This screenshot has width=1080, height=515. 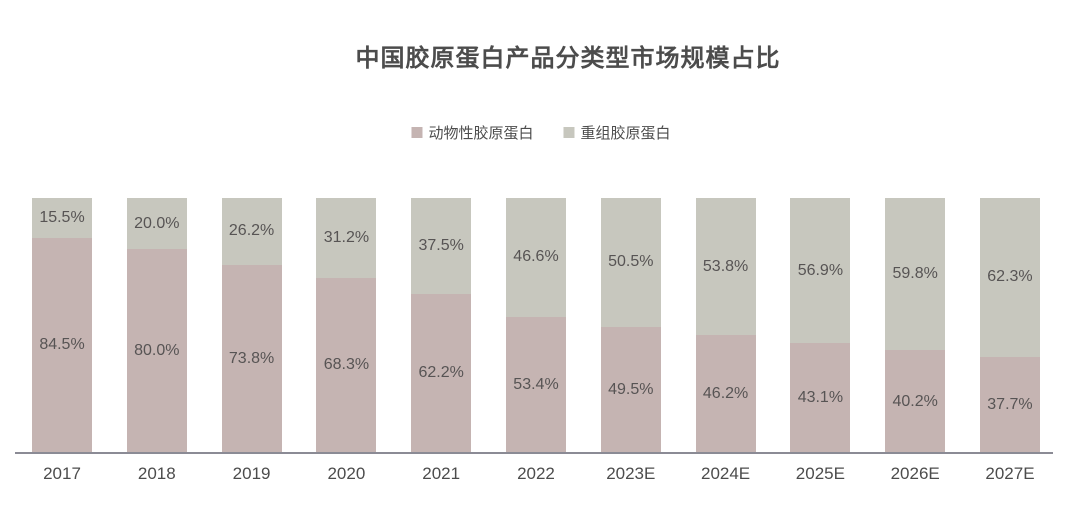 I want to click on segment-label-animal: 68.3%, so click(x=346, y=365).